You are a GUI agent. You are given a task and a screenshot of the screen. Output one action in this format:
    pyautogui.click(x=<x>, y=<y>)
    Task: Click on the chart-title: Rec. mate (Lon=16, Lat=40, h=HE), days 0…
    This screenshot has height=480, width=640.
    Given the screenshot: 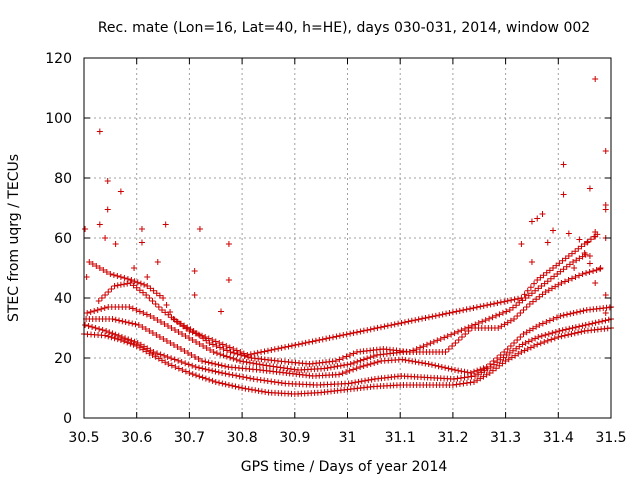 What is the action you would take?
    pyautogui.click(x=344, y=28)
    